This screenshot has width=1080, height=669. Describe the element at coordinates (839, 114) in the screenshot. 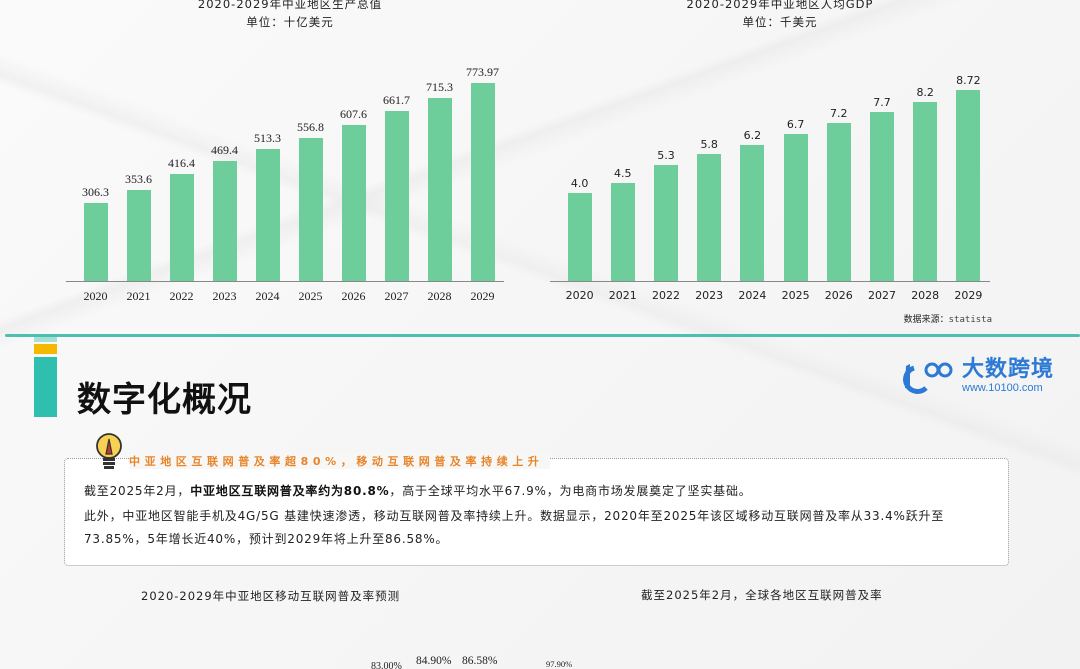

I see `bar-value-label: 7.2` at that location.